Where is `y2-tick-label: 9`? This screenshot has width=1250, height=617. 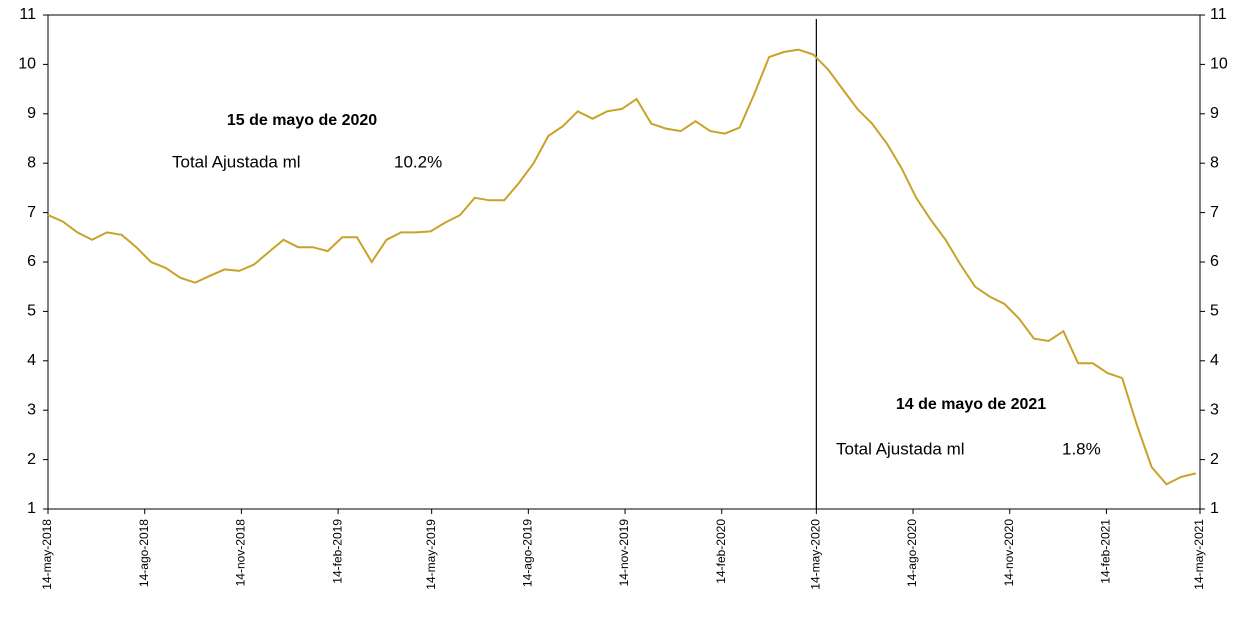
y2-tick-label: 9 is located at coordinates (1214, 113).